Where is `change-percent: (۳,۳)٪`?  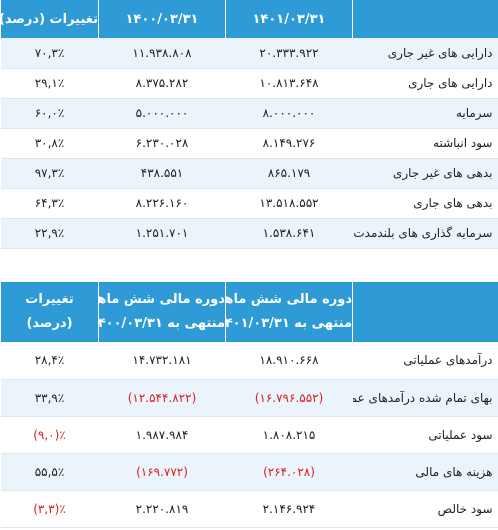
change-percent: (۳,۳)٪ is located at coordinates (49, 509).